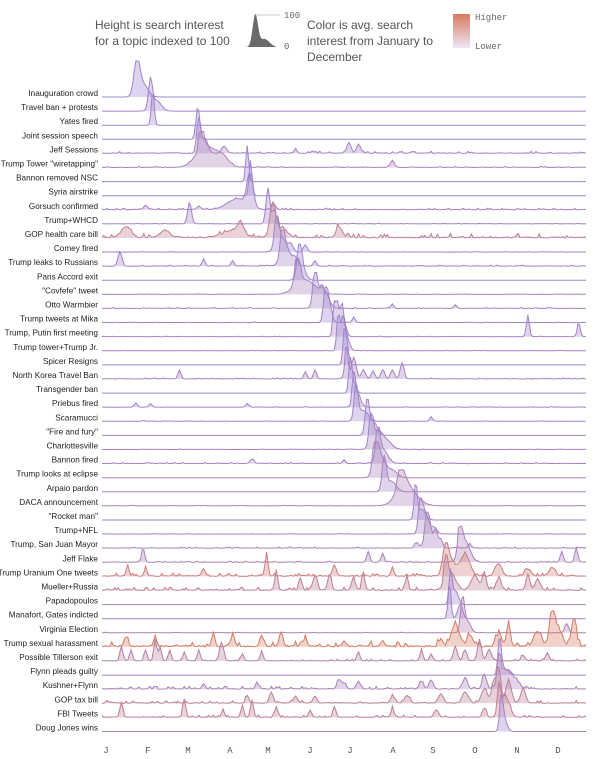 The height and width of the screenshot is (759, 600). Describe the element at coordinates (69, 587) in the screenshot. I see `series-label: Mueller+Russia` at that location.